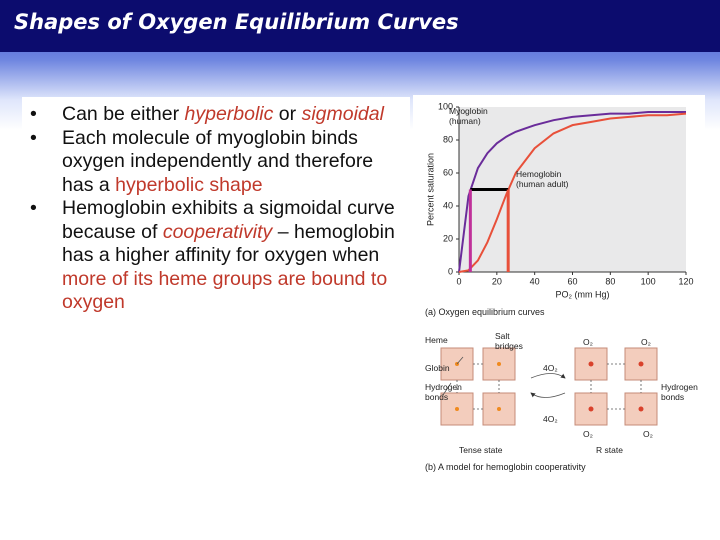  What do you see at coordinates (648, 281) in the screenshot?
I see `x-tick-label: 100` at bounding box center [648, 281].